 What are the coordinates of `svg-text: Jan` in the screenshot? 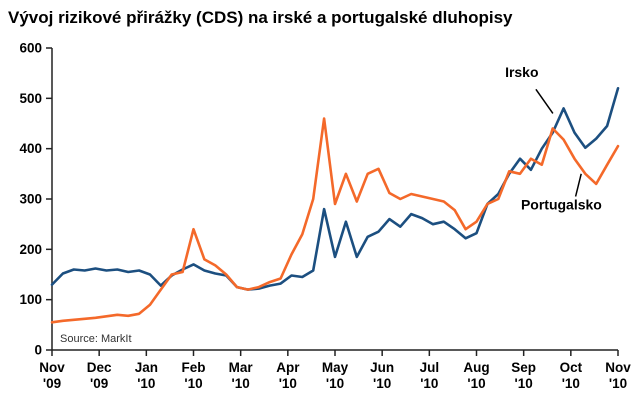 It's located at (146, 367).